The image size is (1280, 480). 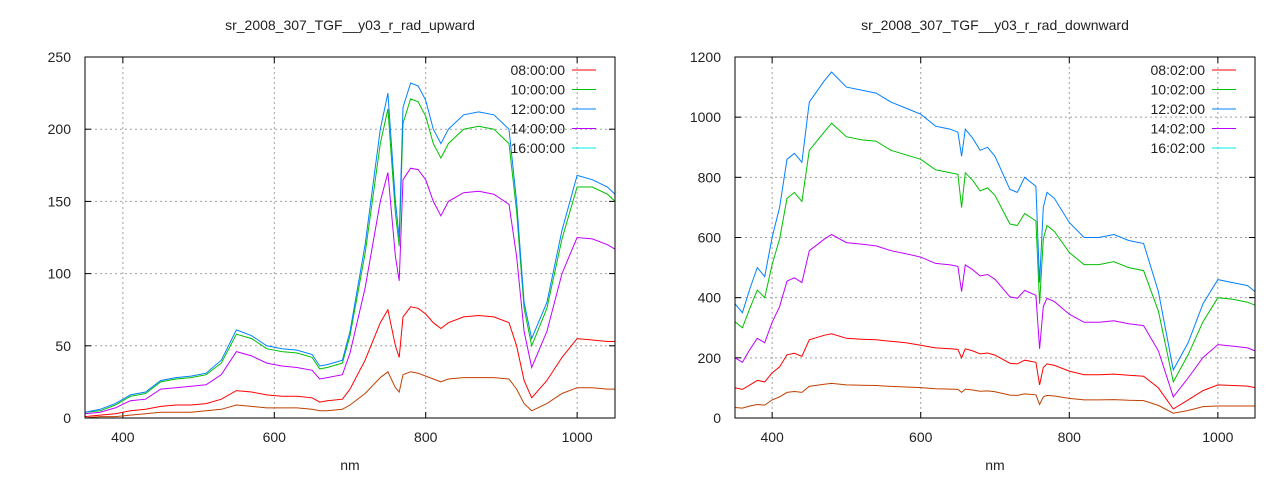 I want to click on legend-label: 16:00:00, so click(x=538, y=148).